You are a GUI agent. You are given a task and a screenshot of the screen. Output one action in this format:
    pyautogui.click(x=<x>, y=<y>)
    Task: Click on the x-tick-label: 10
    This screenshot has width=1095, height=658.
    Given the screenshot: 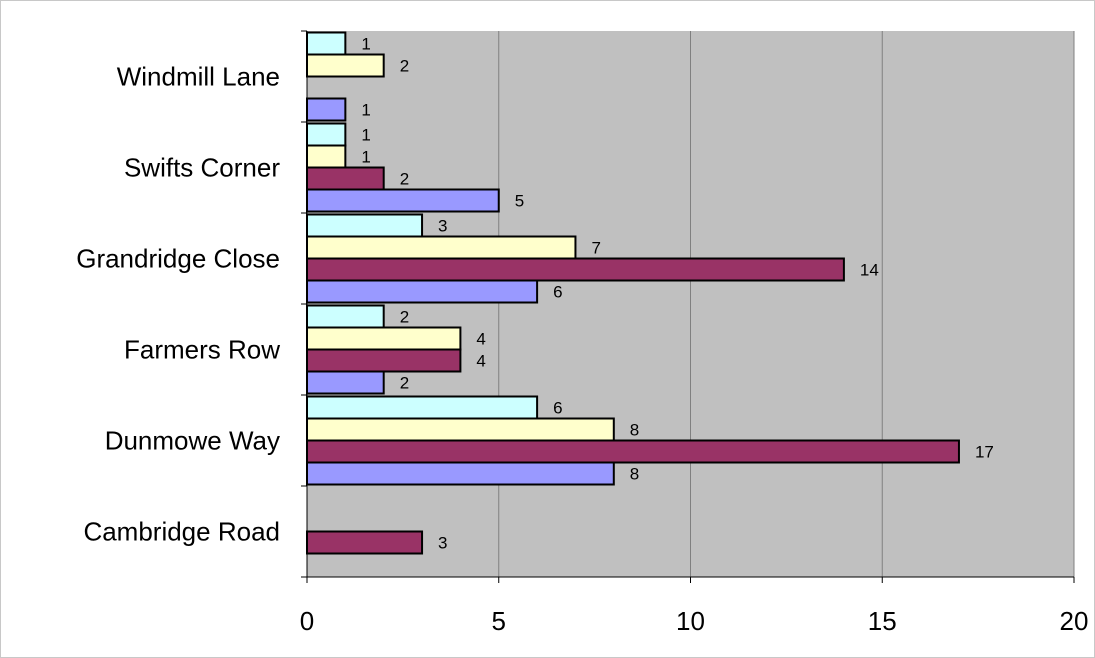 What is the action you would take?
    pyautogui.click(x=690, y=621)
    